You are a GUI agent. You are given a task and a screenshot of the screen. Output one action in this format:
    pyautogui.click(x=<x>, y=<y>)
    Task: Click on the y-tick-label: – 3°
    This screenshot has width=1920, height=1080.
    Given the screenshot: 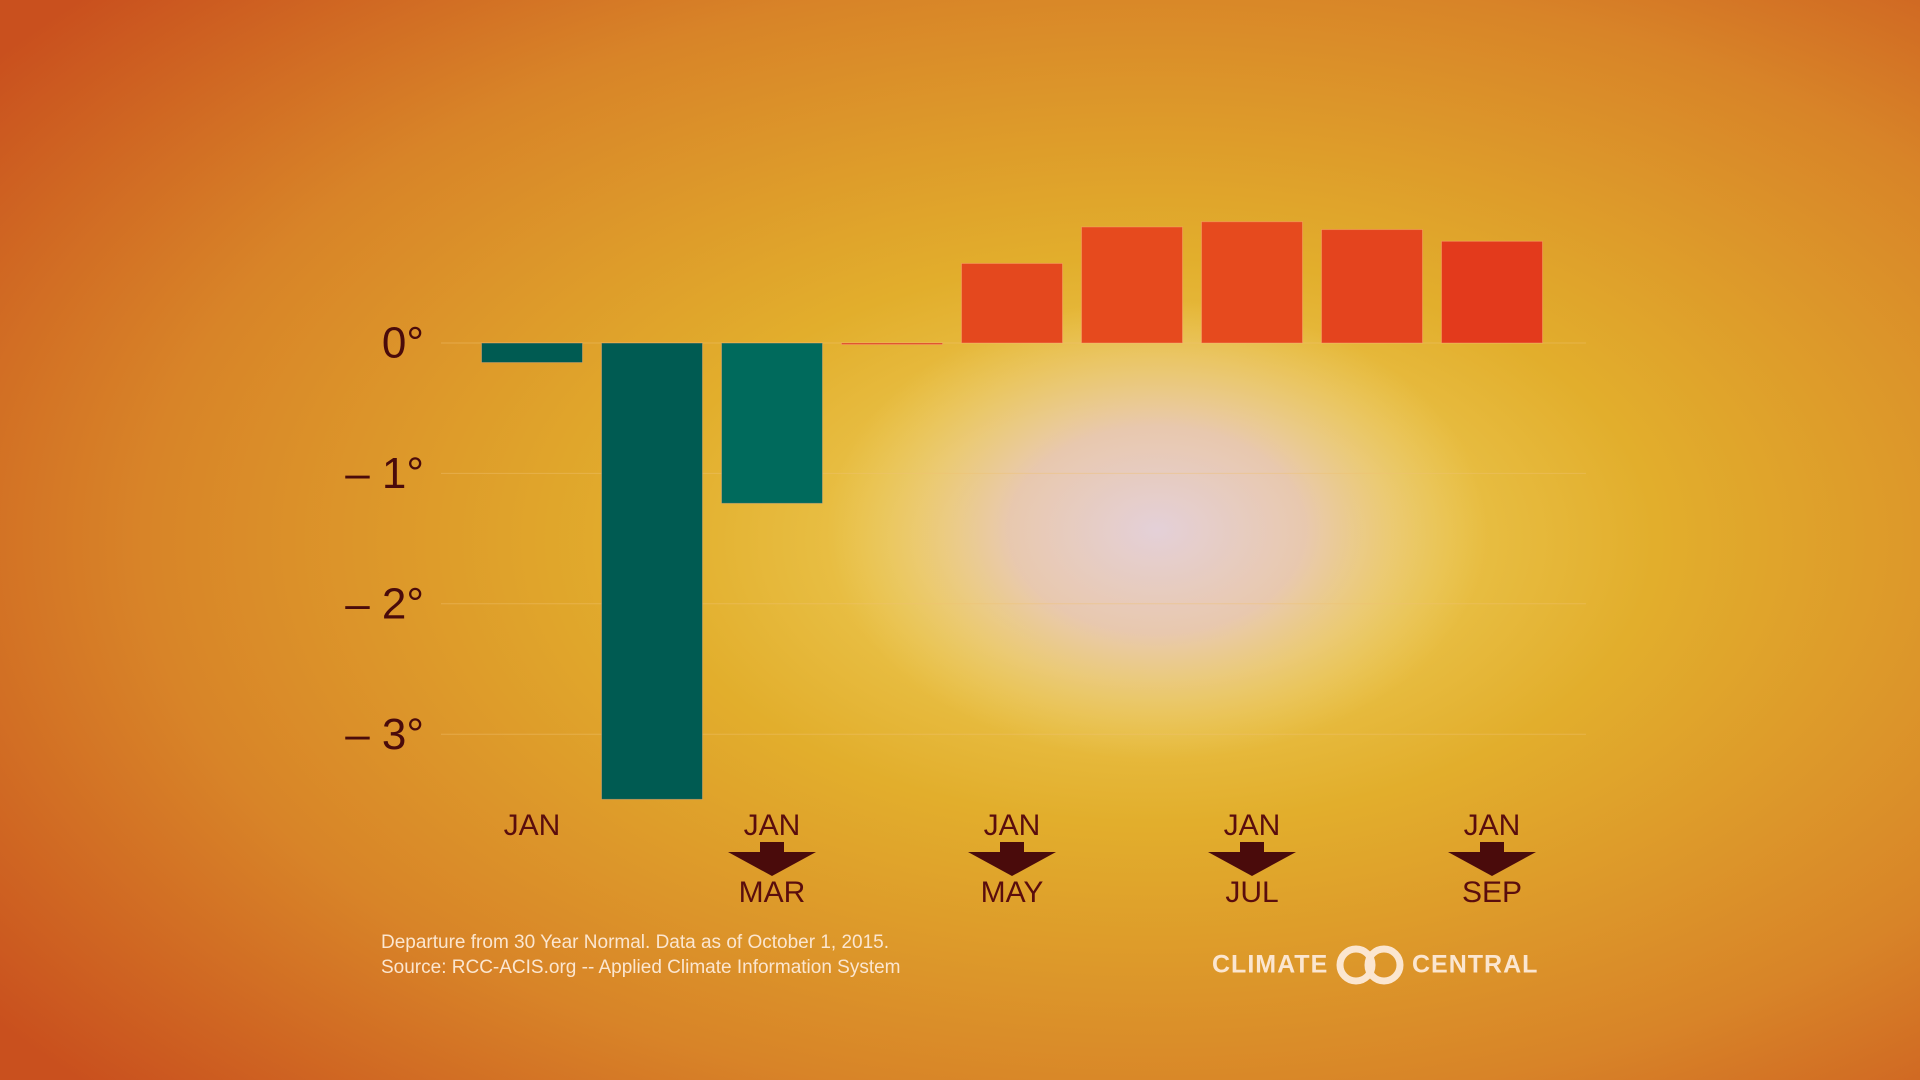 What is the action you would take?
    pyautogui.click(x=384, y=734)
    